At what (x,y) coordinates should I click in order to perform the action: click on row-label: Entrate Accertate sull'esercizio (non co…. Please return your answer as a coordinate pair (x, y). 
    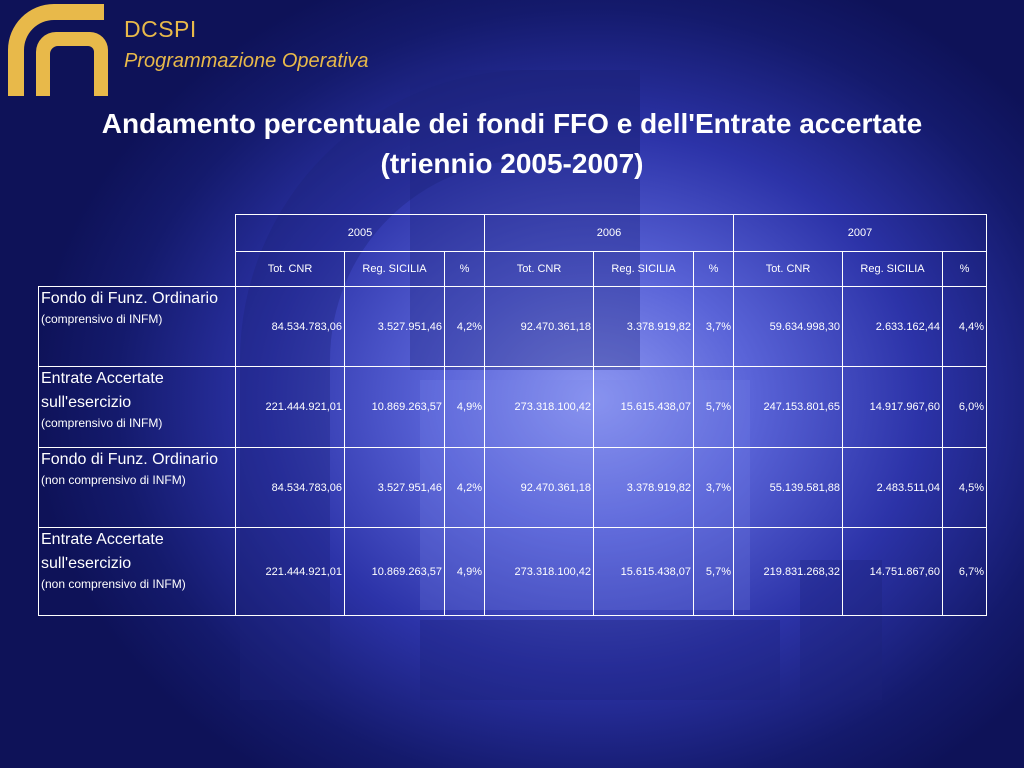
    Looking at the image, I should click on (137, 571).